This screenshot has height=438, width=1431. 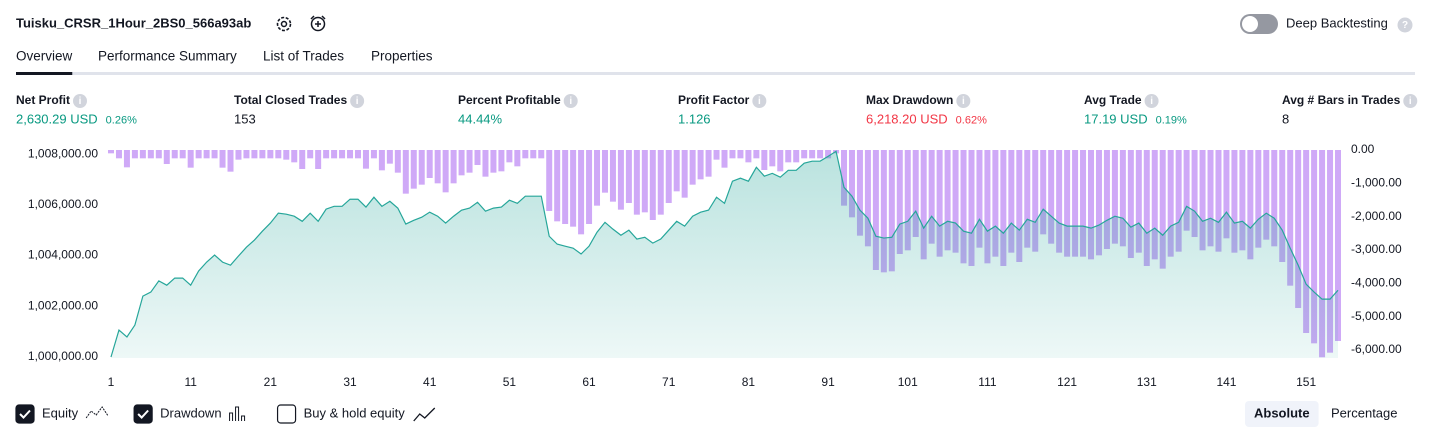 I want to click on checkmark, so click(x=143, y=414).